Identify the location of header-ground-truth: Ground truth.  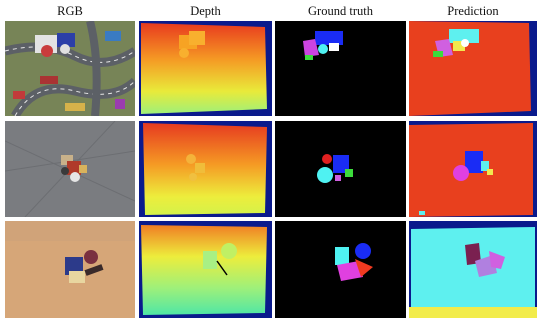
(340, 11).